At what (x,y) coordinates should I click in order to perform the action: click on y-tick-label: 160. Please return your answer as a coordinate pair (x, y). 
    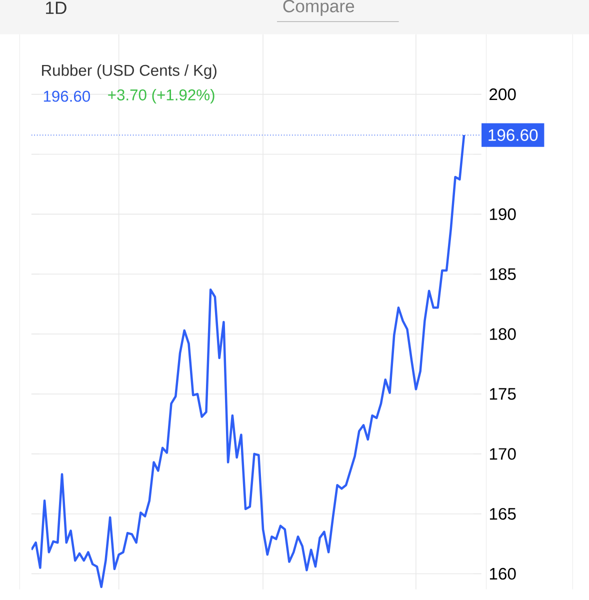
    Looking at the image, I should click on (503, 574).